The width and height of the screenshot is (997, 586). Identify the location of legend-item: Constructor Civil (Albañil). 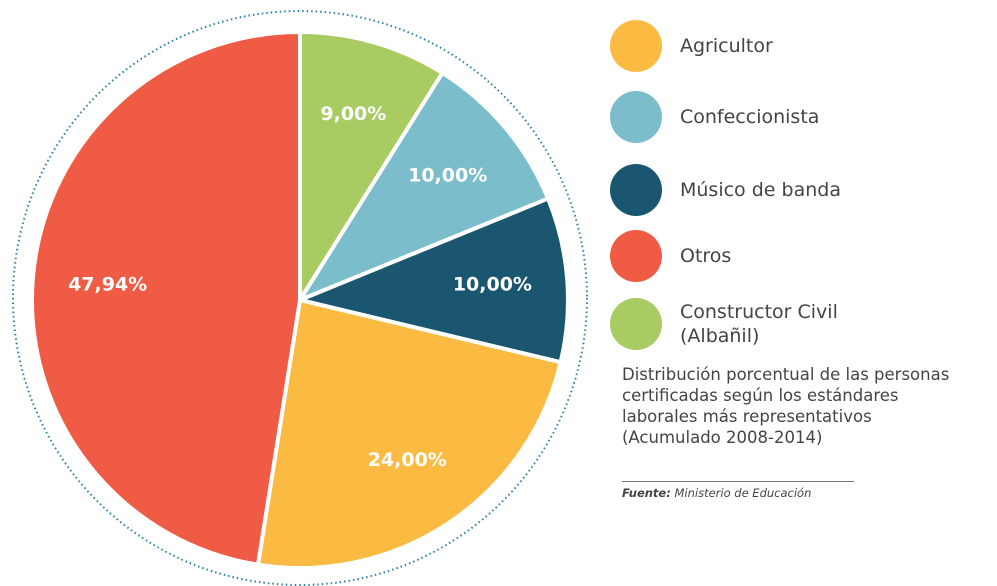
(755, 324).